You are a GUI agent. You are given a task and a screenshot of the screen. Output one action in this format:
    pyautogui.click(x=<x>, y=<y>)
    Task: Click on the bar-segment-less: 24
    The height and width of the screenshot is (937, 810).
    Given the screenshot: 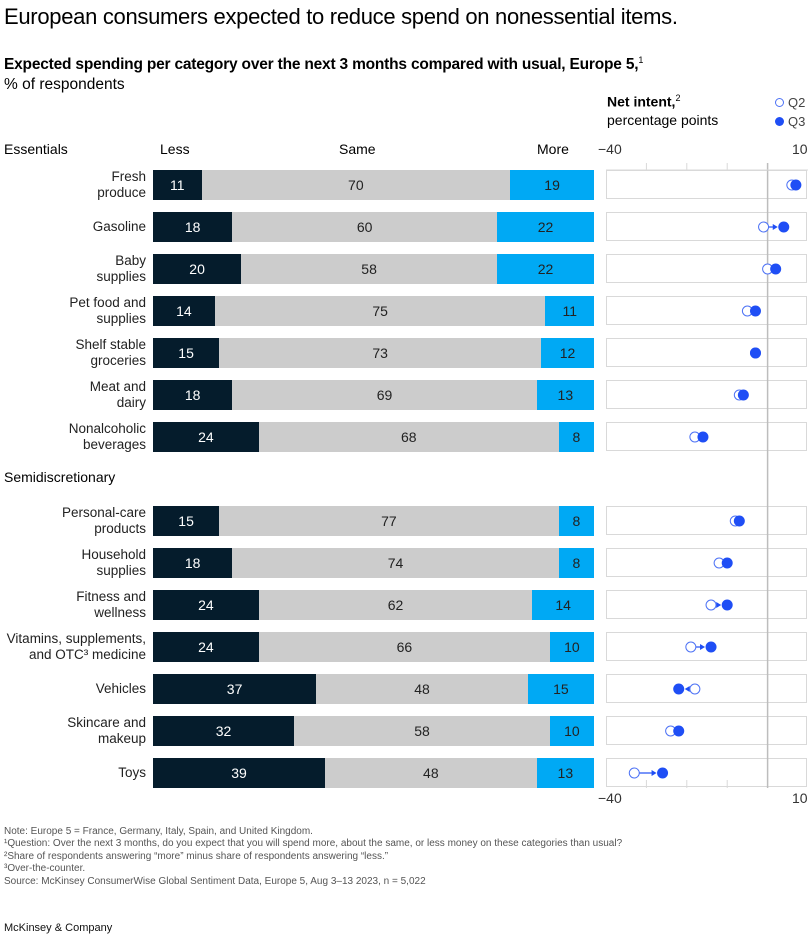 What is the action you would take?
    pyautogui.click(x=206, y=437)
    